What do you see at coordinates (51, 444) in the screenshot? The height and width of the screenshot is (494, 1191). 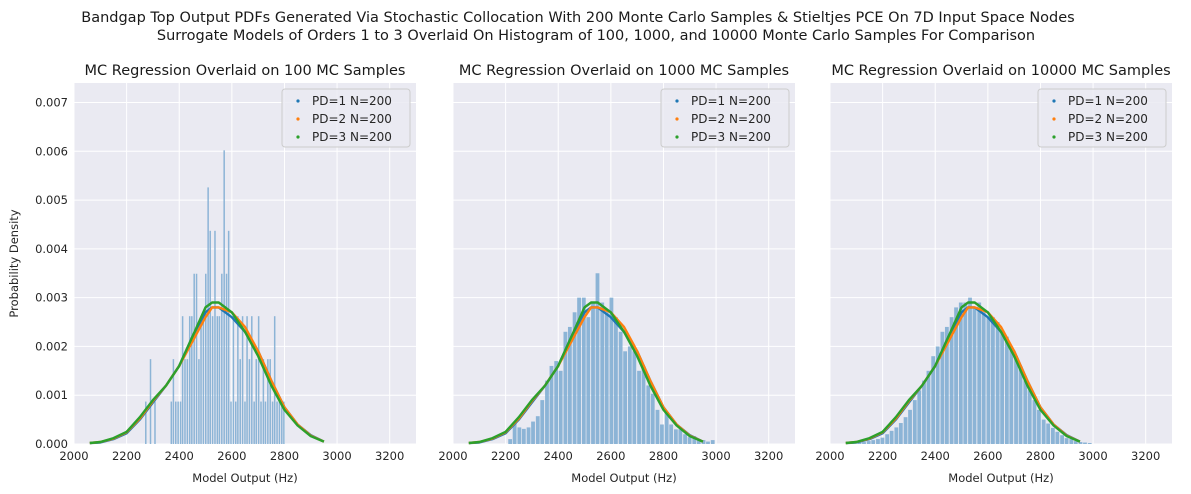 I see `panel-1-ytick-label-0: 0.000` at bounding box center [51, 444].